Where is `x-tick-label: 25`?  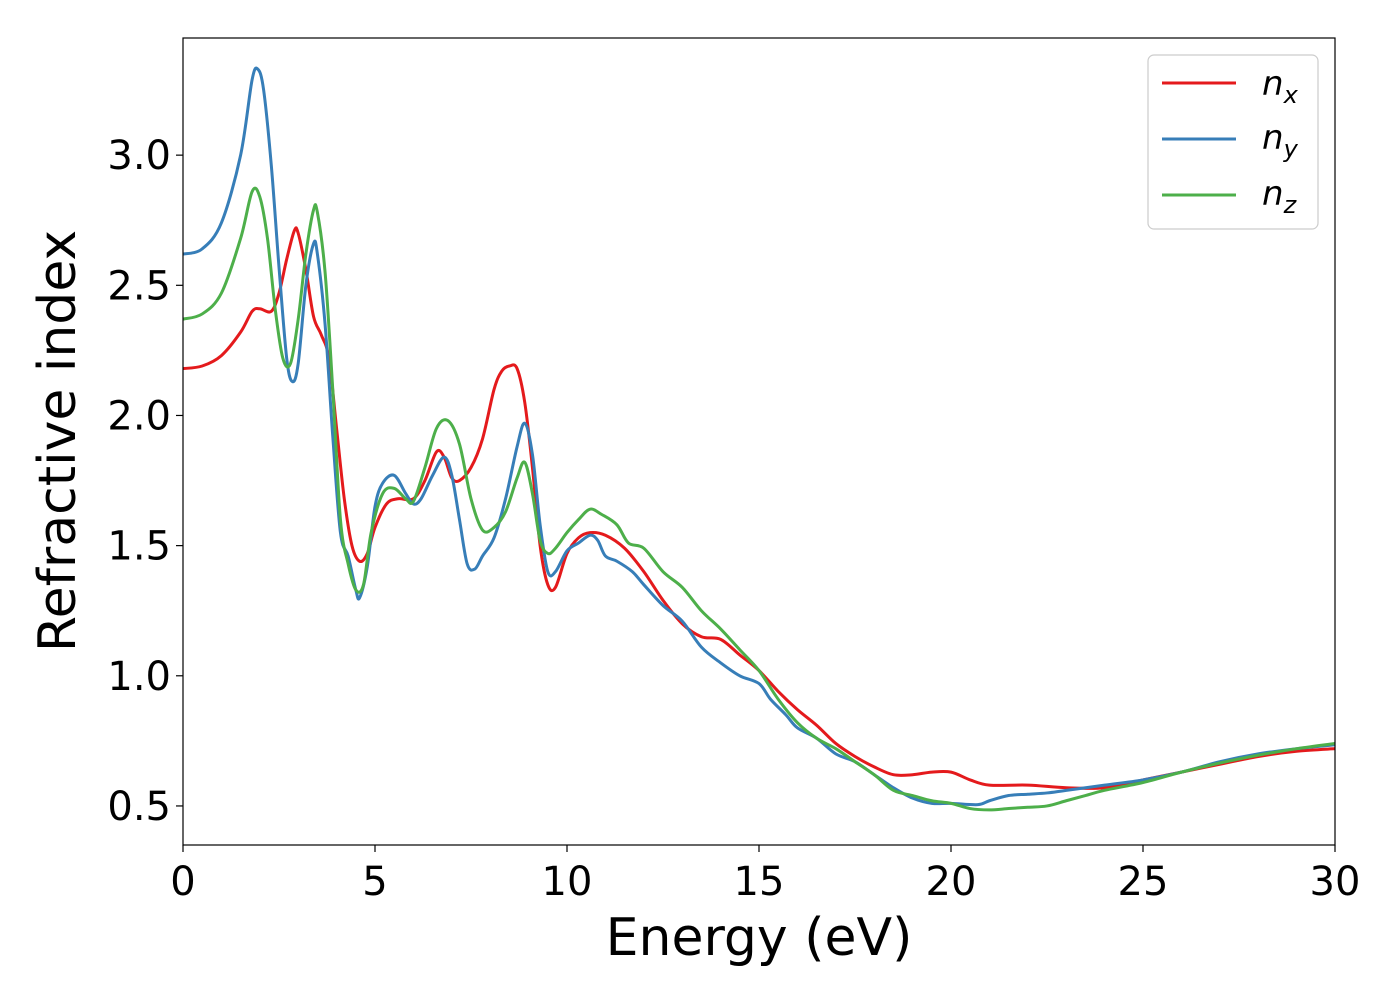
x-tick-label: 25 is located at coordinates (1143, 882).